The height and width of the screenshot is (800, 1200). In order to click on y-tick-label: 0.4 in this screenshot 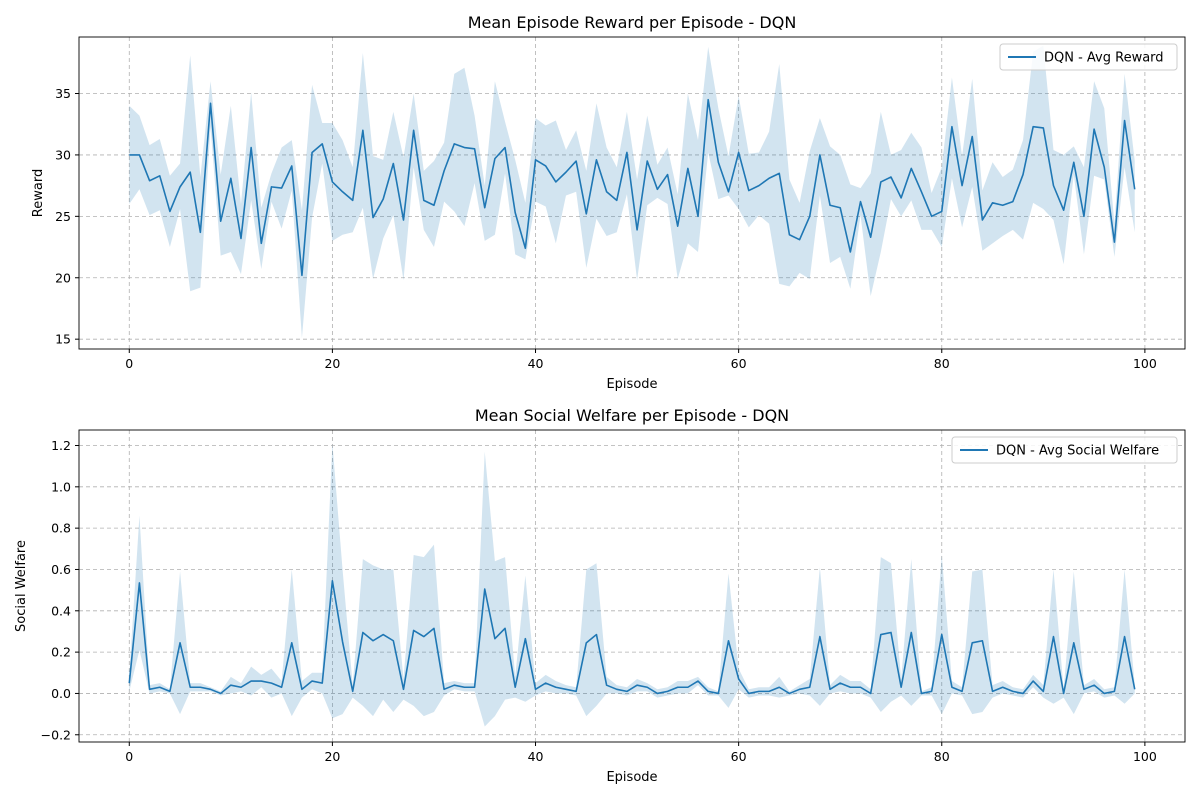, I will do `click(61, 610)`.